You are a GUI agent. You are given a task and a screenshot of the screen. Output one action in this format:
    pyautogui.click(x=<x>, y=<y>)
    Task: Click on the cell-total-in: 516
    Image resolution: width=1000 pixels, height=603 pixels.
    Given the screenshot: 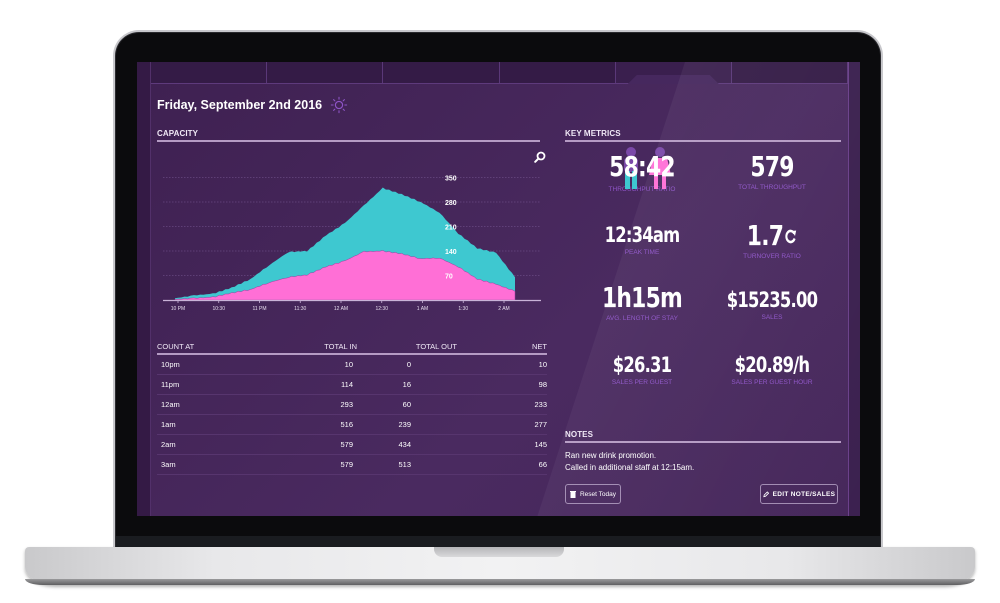 What is the action you would take?
    pyautogui.click(x=312, y=424)
    